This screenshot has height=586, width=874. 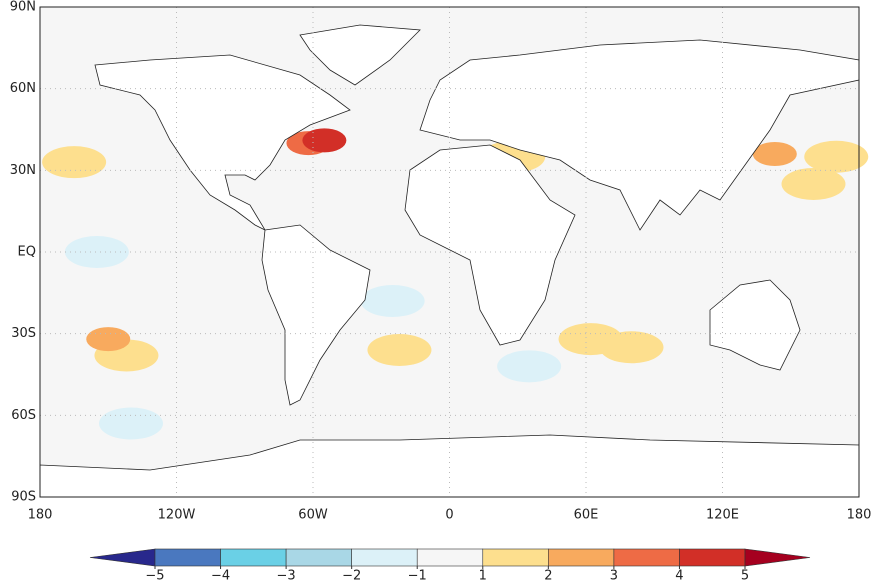 I want to click on colorbar-tick-label: 4, so click(x=679, y=576).